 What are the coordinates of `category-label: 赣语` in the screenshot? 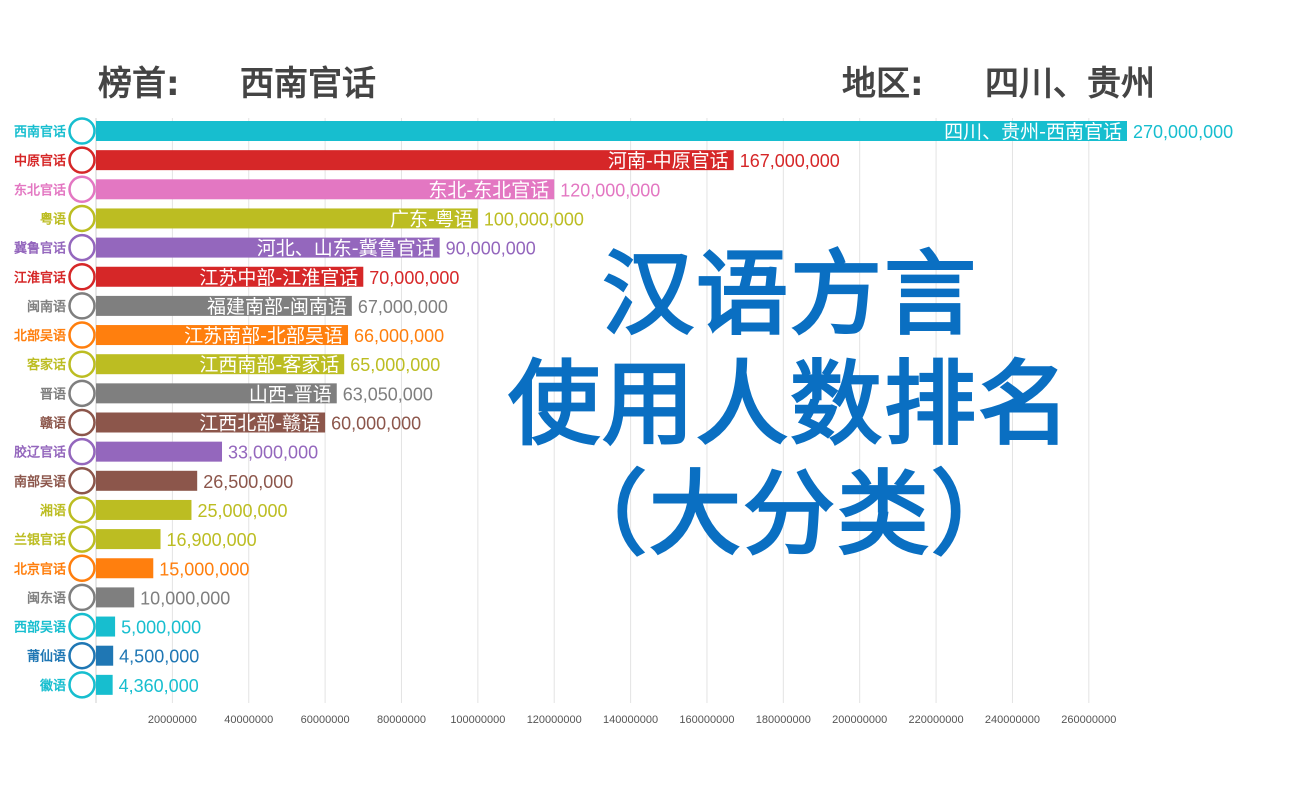 It's located at (53, 424).